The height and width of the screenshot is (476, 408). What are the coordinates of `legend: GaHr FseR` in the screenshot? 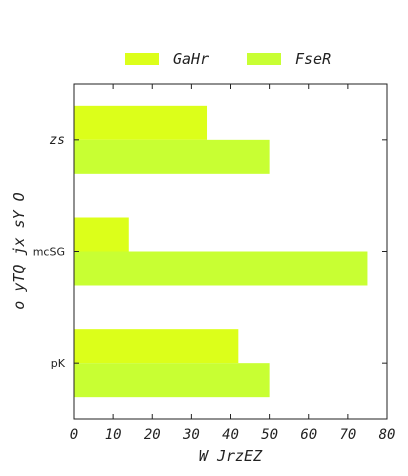 It's located at (228, 59).